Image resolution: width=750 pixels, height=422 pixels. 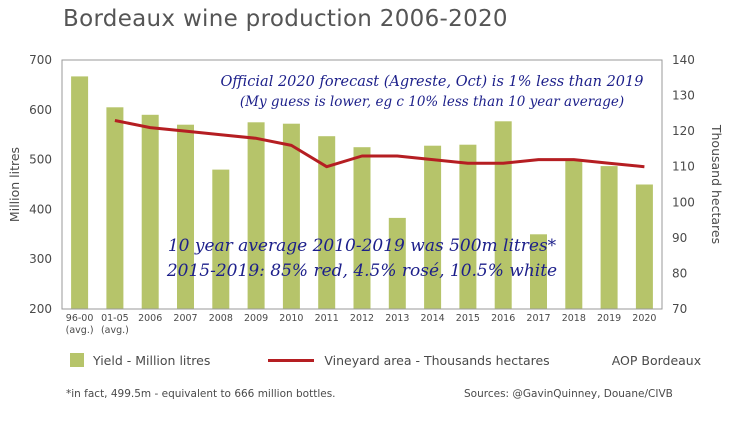 I want to click on x-tick-label-13: 2016, so click(x=503, y=318).